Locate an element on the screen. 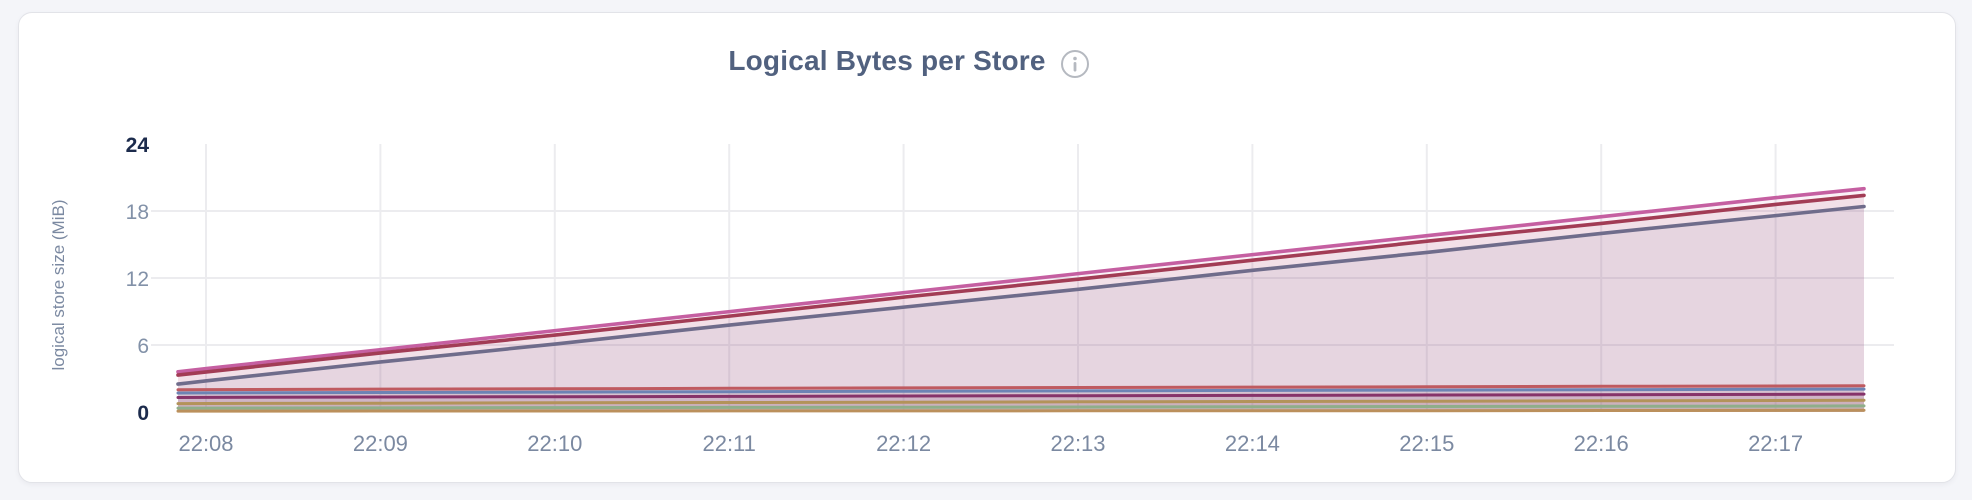 This screenshot has width=1972, height=500. x-tick-label: 22:16 is located at coordinates (1601, 443).